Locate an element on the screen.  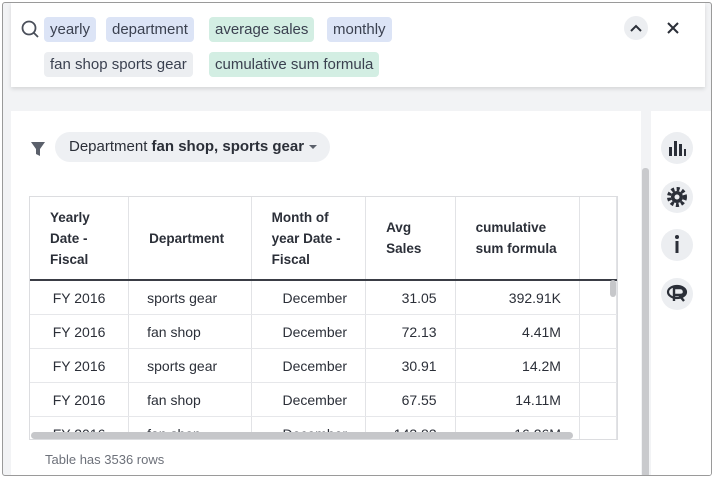
table-row: FY 2016 sports gear December 31.05 392.91K is located at coordinates (323, 297).